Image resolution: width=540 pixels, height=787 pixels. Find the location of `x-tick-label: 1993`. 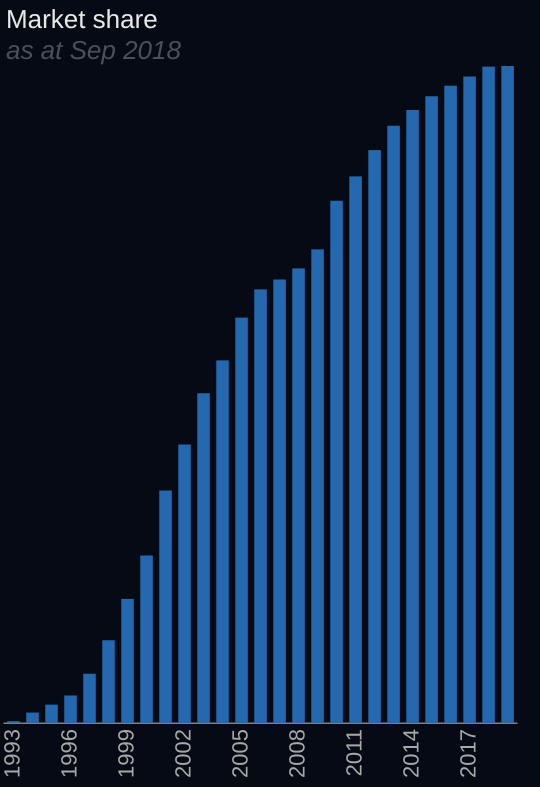

x-tick-label: 1993 is located at coordinates (12, 753).